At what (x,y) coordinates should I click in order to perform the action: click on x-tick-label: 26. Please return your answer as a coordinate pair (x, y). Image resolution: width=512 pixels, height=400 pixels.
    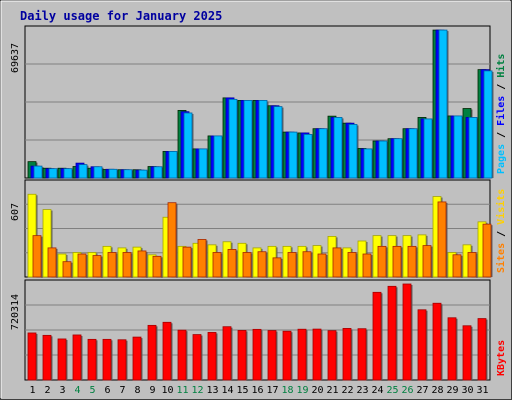
    Looking at the image, I should click on (407, 390).